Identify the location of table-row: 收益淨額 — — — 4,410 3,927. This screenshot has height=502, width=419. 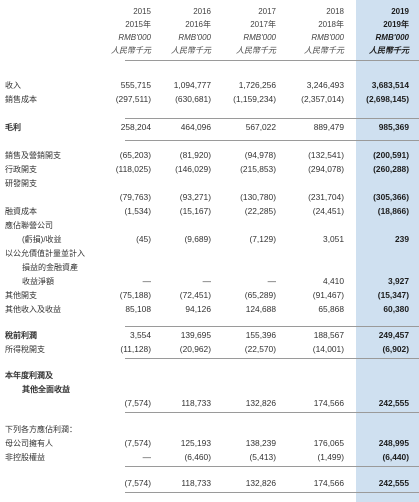
(209, 281).